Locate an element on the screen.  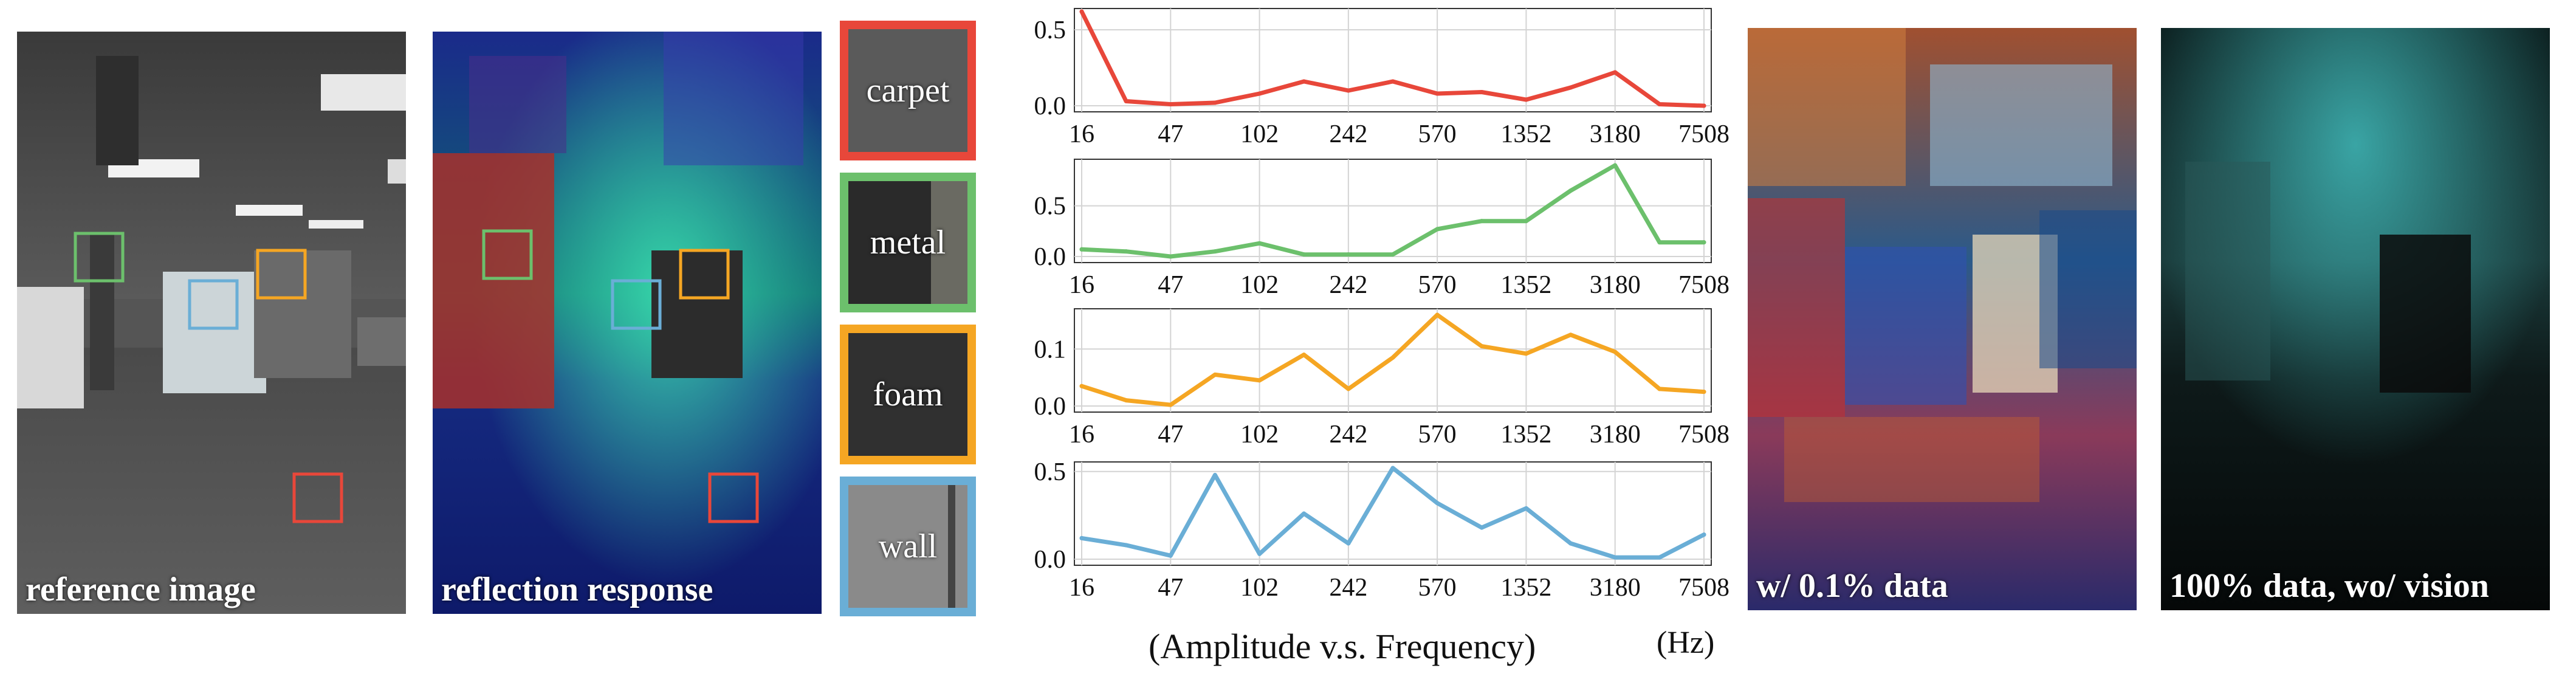
metal-swatch-texture is located at coordinates (949, 242).